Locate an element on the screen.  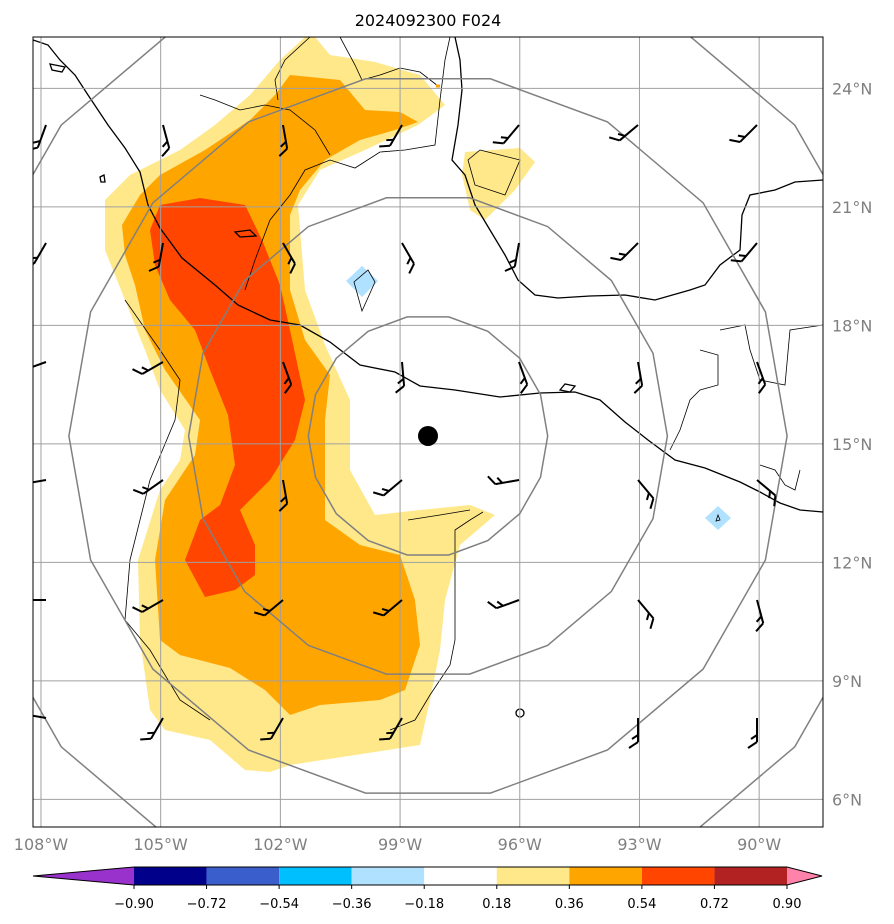
lat-tick-label: 9°N is located at coordinates (847, 681).